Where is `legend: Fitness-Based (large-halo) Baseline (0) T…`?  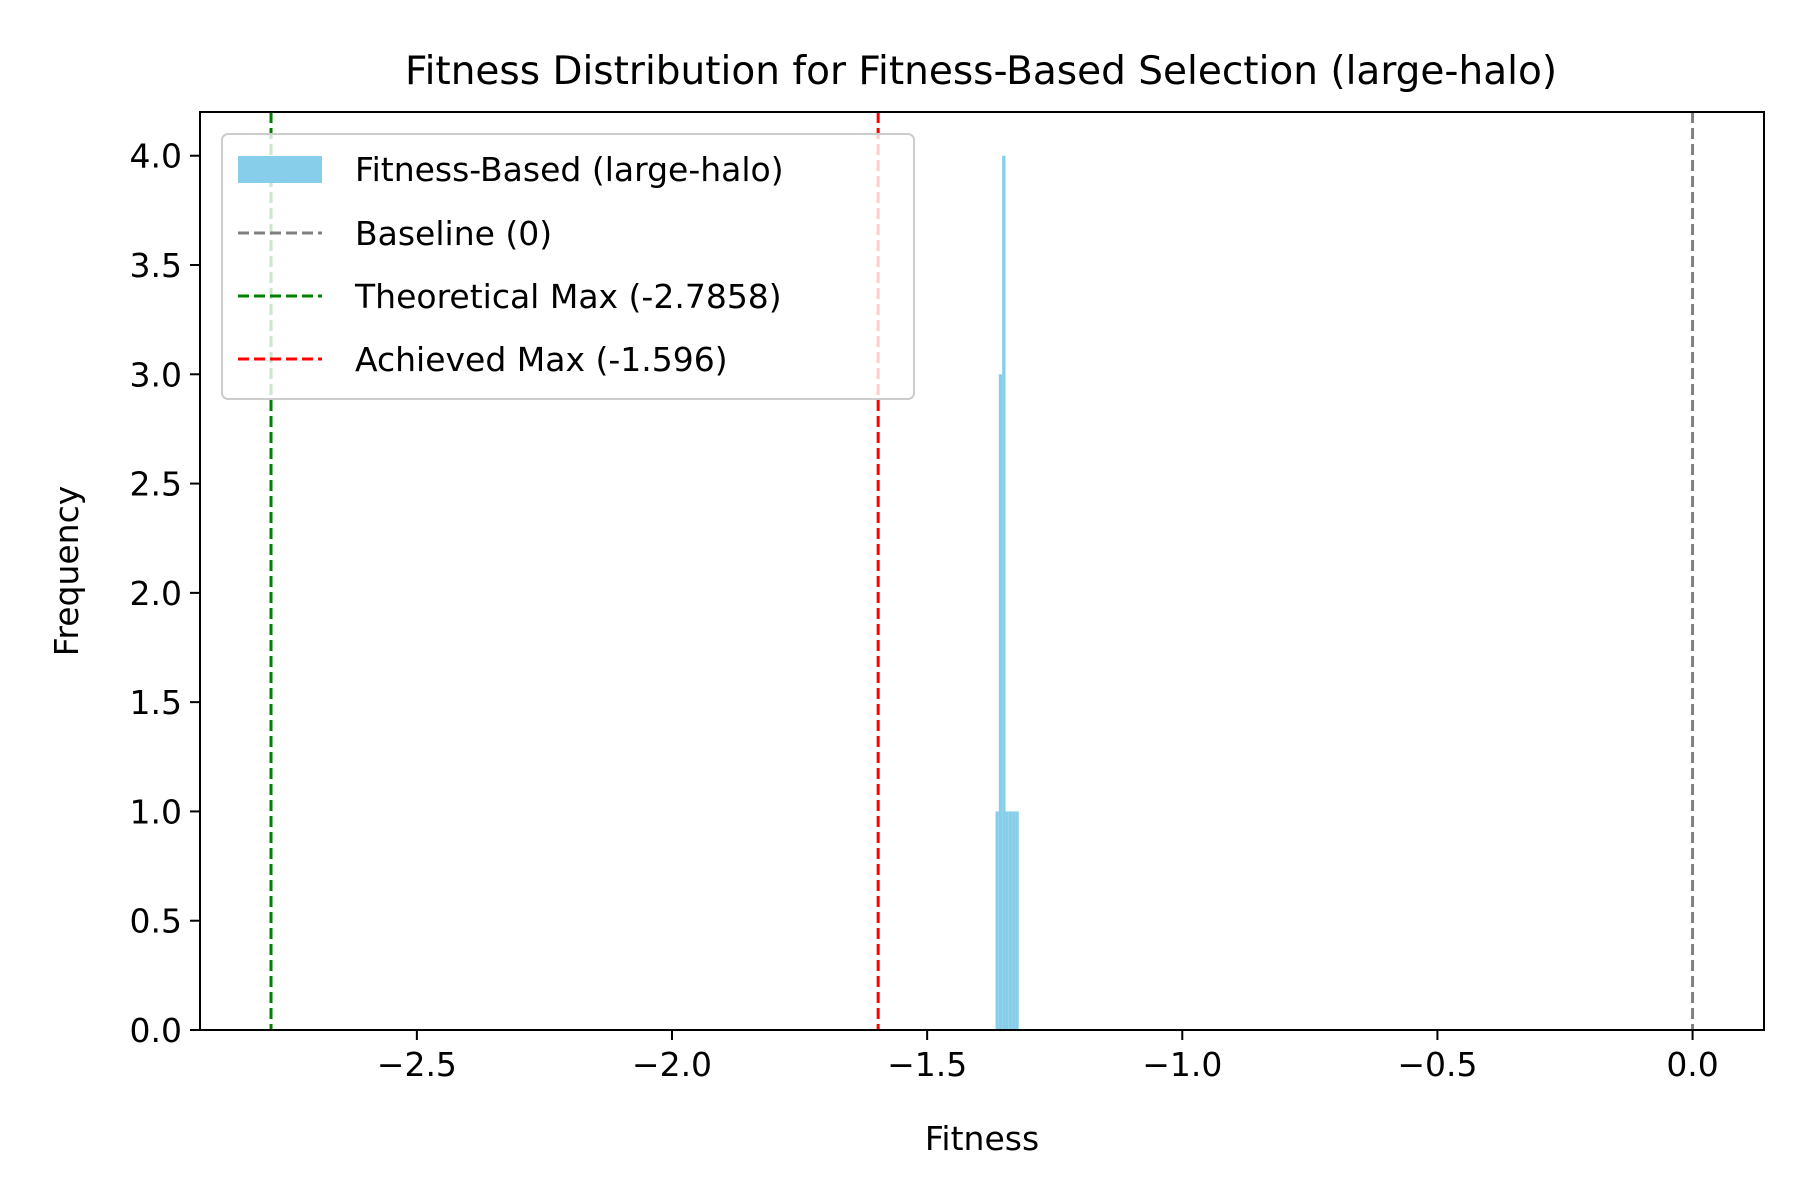
legend: Fitness-Based (large-halo) Baseline (0) T… is located at coordinates (568, 266).